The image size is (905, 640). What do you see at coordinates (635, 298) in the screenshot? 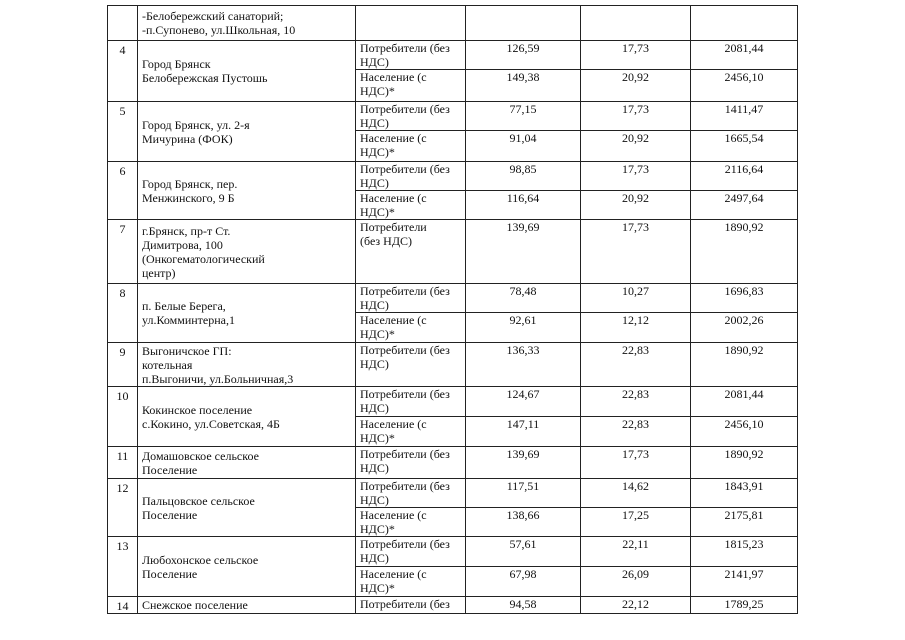
I see `tariff-value: 10,27` at bounding box center [635, 298].